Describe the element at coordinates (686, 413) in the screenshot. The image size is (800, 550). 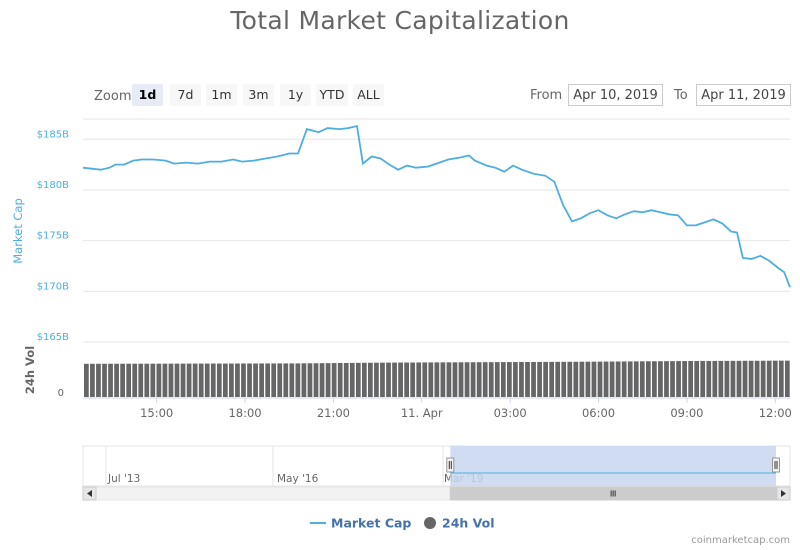
I see `x-tick-label: 09:00` at that location.